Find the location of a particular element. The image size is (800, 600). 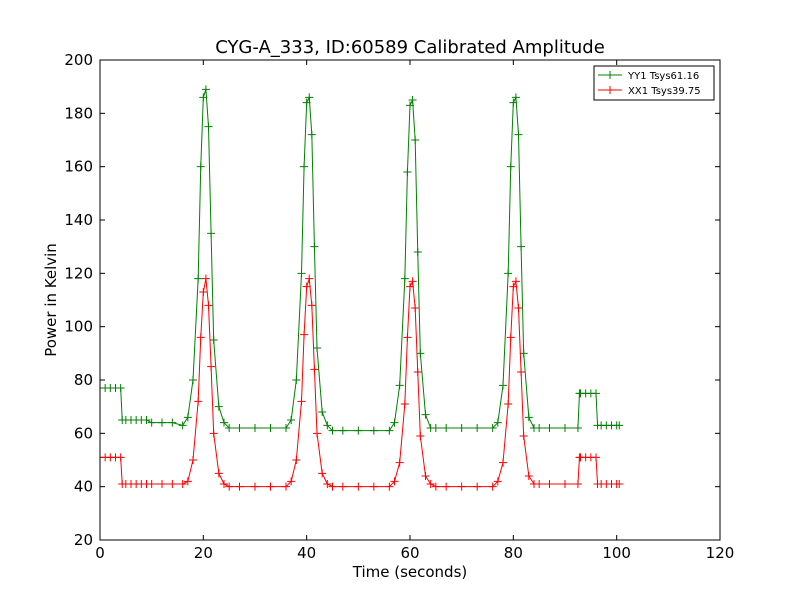

legend-box is located at coordinates (654, 83).